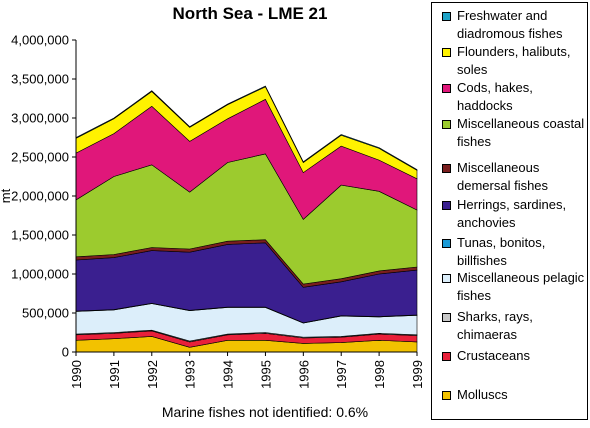 Image resolution: width=590 pixels, height=428 pixels. What do you see at coordinates (40, 118) in the screenshot?
I see `y-tick-label: 3,000,000` at bounding box center [40, 118].